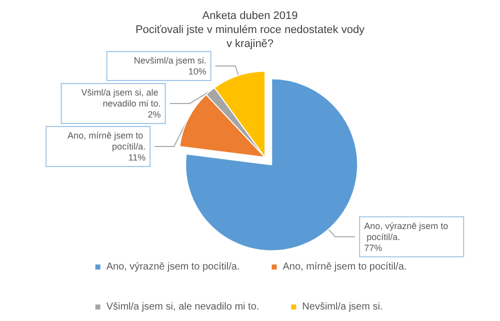 This screenshot has width=500, height=321. I want to click on data-label: 2%, so click(154, 114).